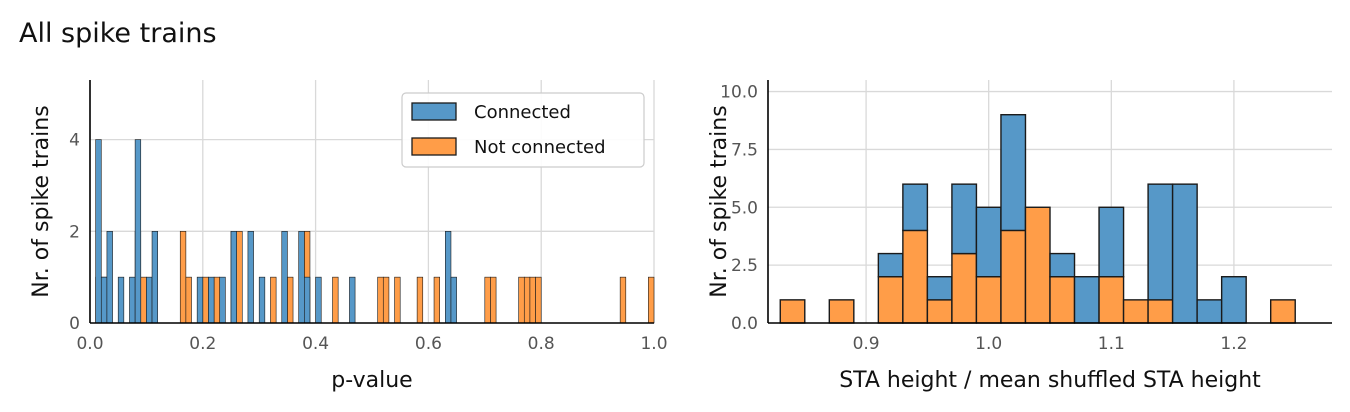 The image size is (1350, 412). What do you see at coordinates (371, 380) in the screenshot?
I see `x-axis-label: p-value` at bounding box center [371, 380].